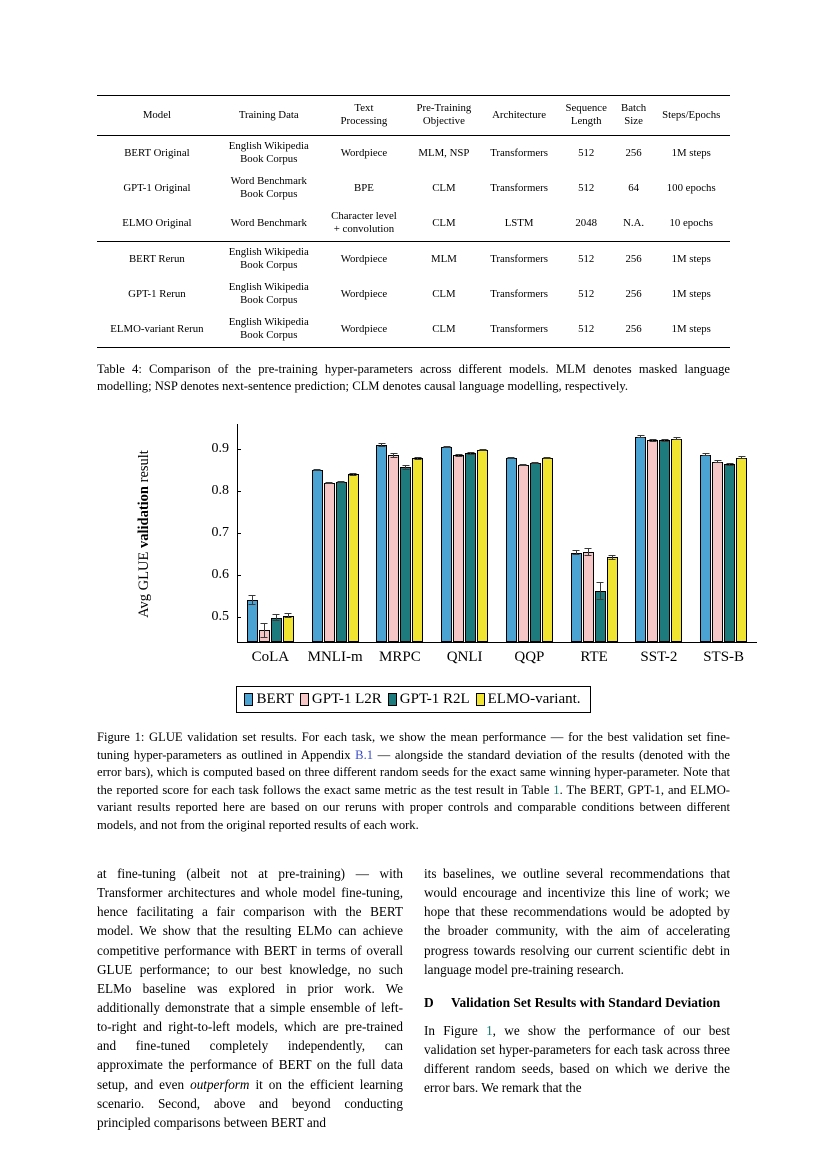  I want to click on bar-groups: CoLA MNLI-m MRPC QNLI QQP RTE SST-2 STS-B, so click(497, 545).